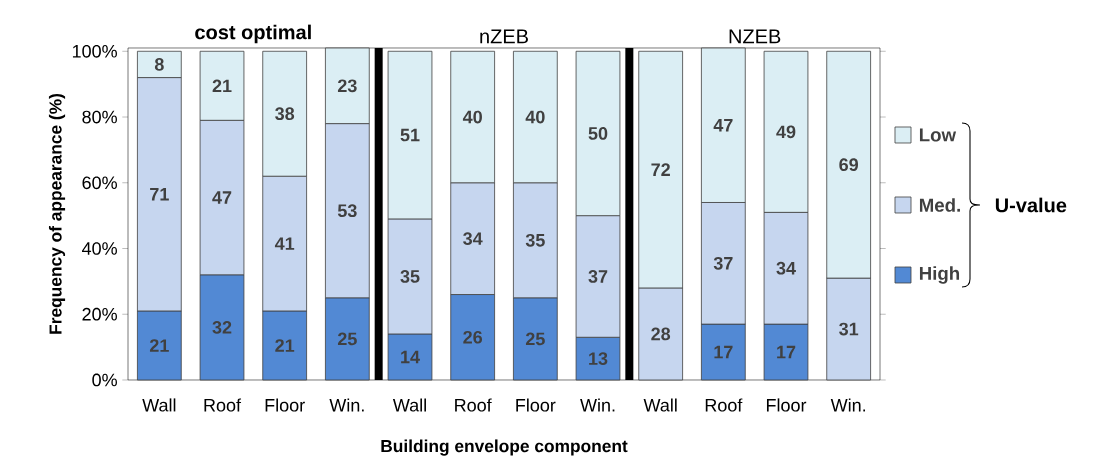 Image resolution: width=1111 pixels, height=474 pixels. Describe the element at coordinates (1031, 205) in the screenshot. I see `legend-title: U-value` at that location.